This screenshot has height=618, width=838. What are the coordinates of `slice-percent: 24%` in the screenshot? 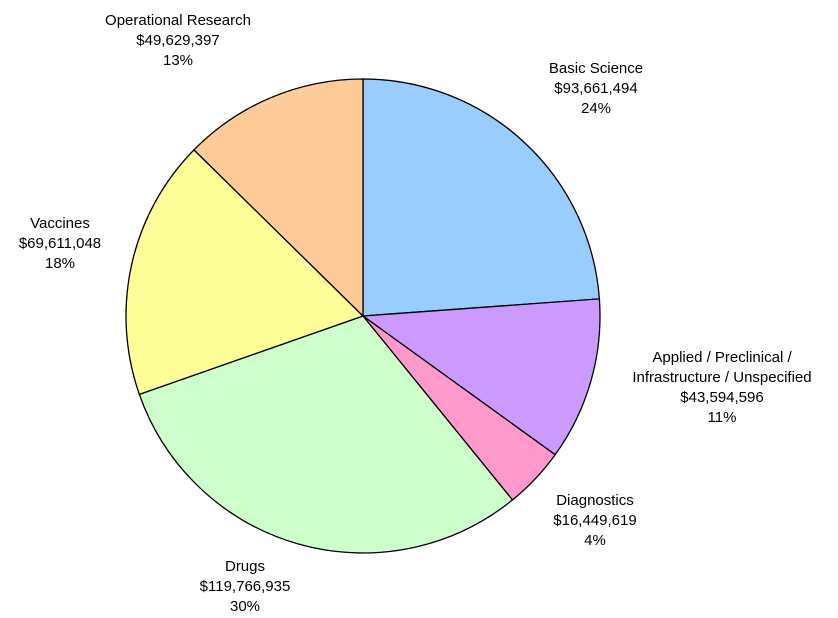 It's located at (596, 108).